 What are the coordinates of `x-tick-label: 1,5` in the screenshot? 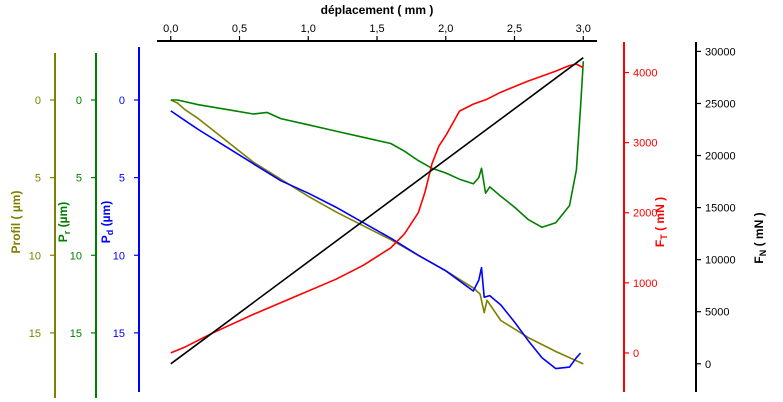 It's located at (376, 29).